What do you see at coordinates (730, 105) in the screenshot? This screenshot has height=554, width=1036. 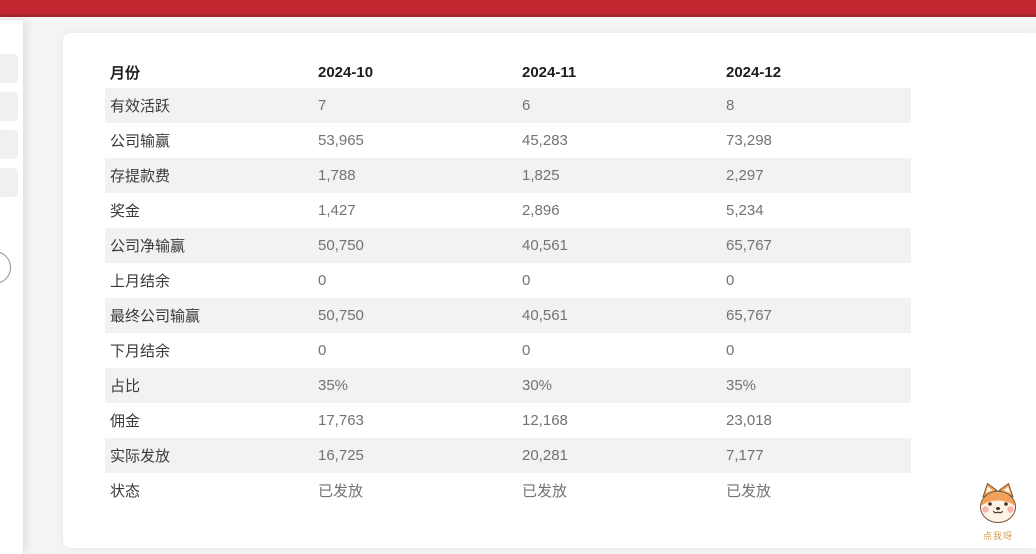 I see `cell-value: 8` at bounding box center [730, 105].